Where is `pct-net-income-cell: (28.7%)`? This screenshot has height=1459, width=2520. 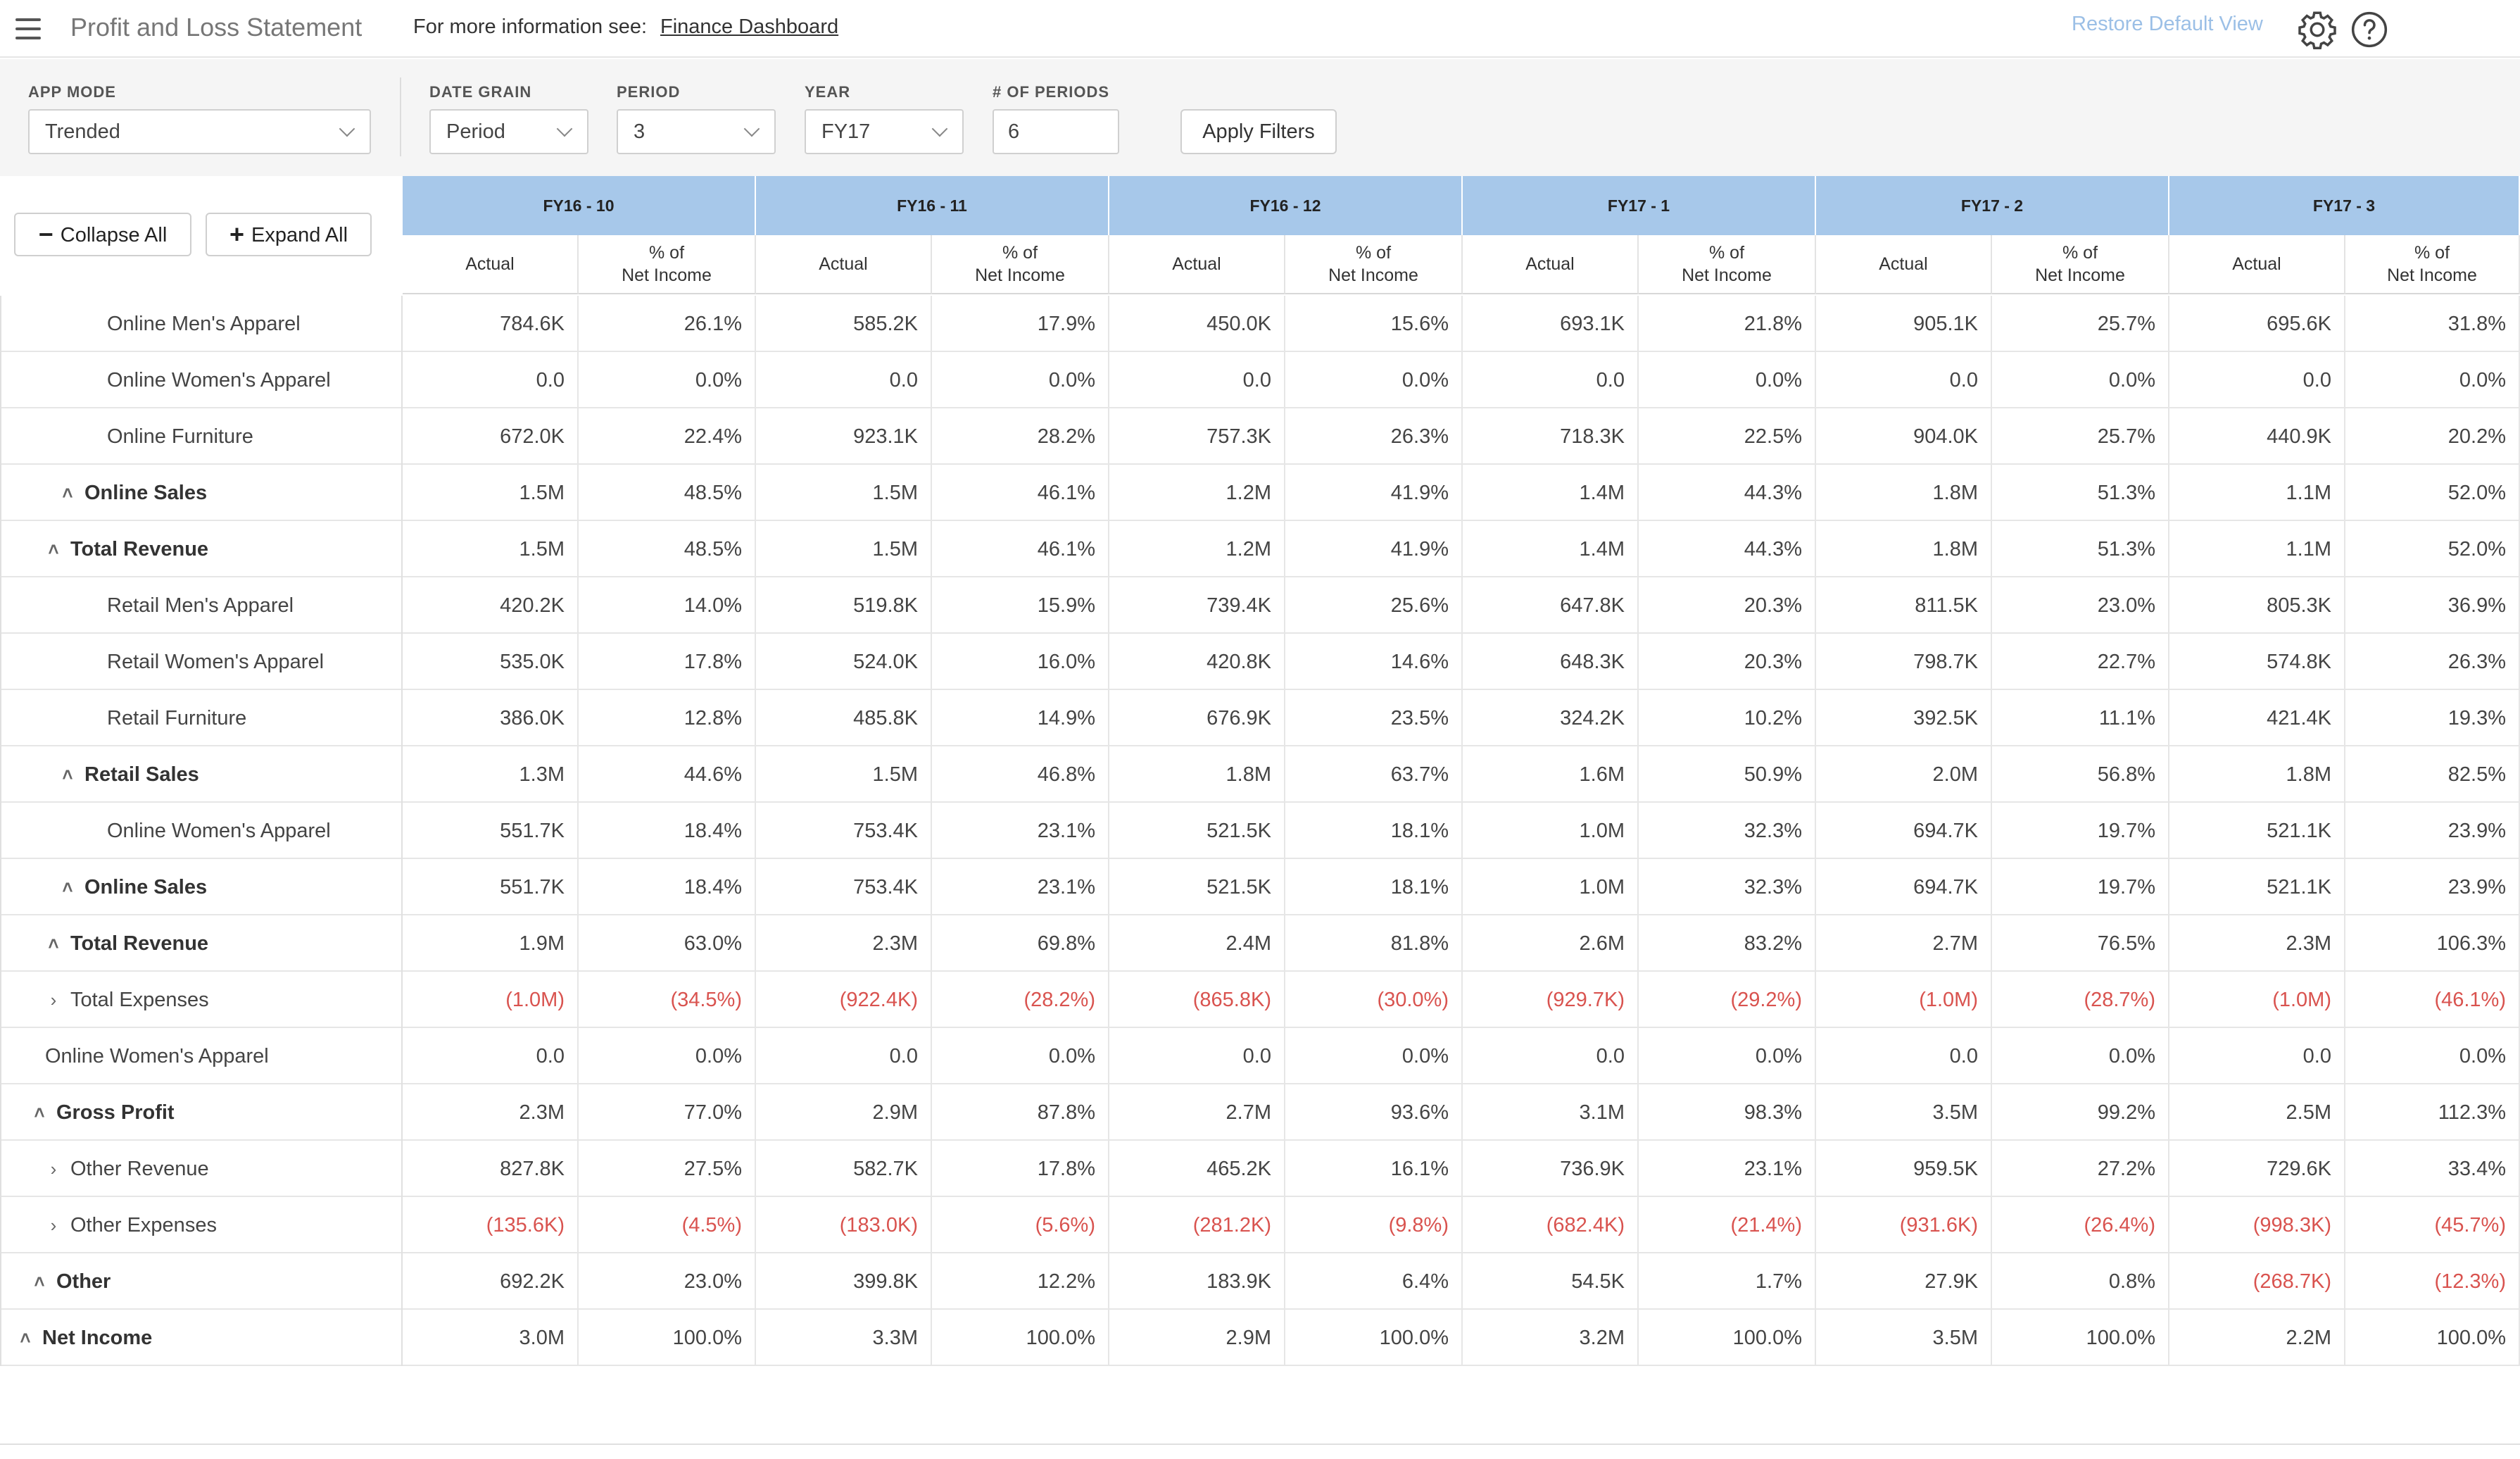 pct-net-income-cell: (28.7%) is located at coordinates (2080, 1000).